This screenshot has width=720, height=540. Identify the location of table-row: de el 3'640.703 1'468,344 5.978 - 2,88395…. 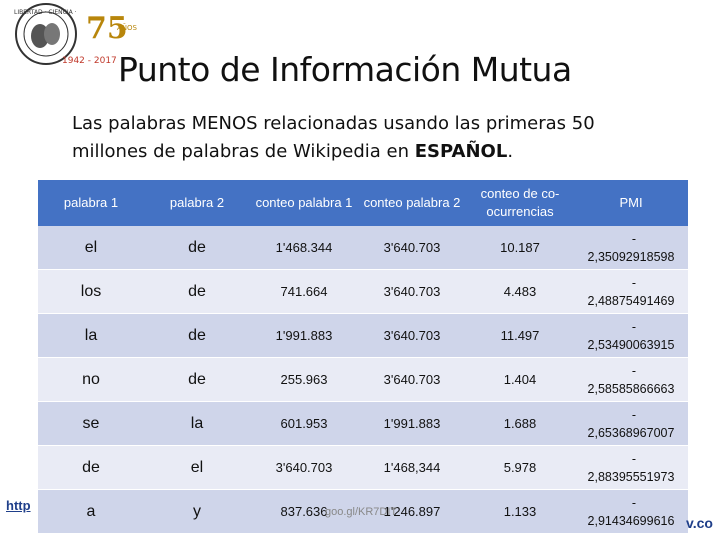
(363, 467).